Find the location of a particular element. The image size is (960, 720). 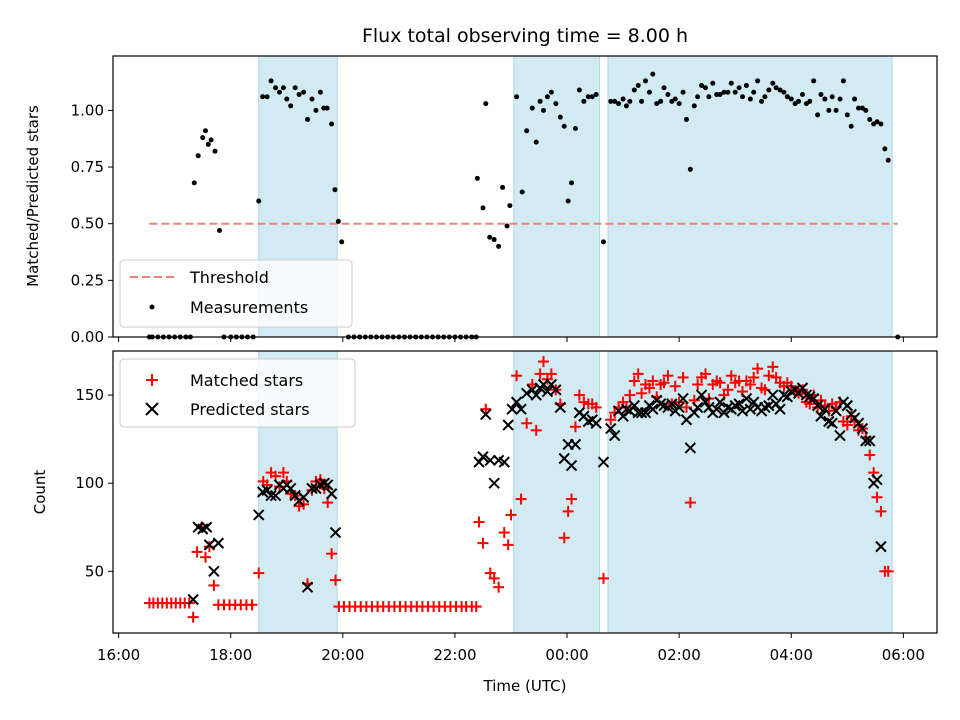

measurements-legend-label: Measurements is located at coordinates (249, 307).